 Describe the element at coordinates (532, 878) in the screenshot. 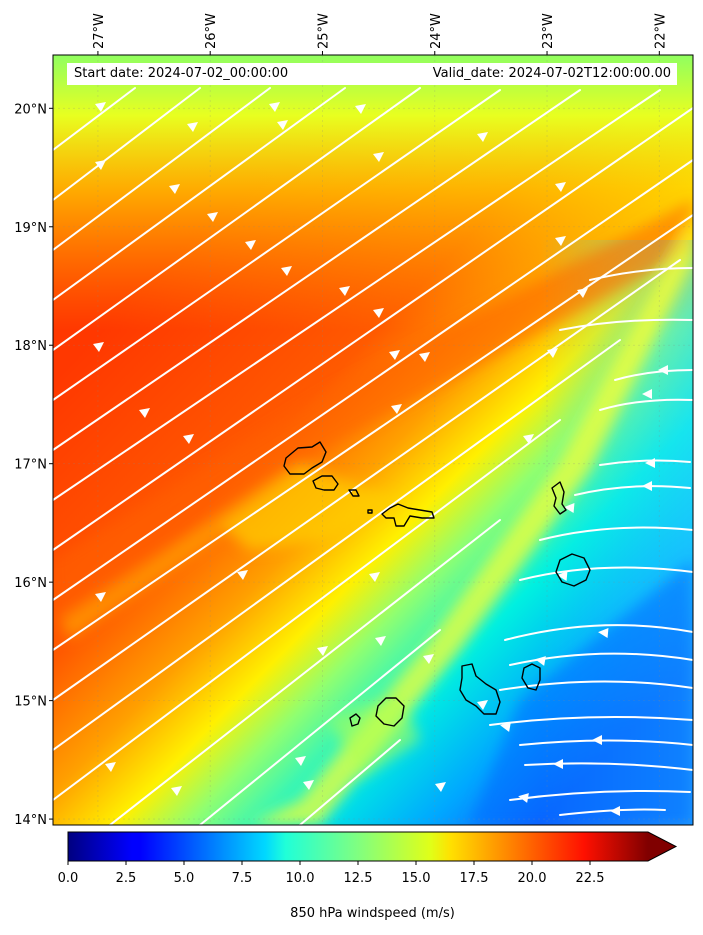

I see `colorbar-tick-label: 20.0` at that location.